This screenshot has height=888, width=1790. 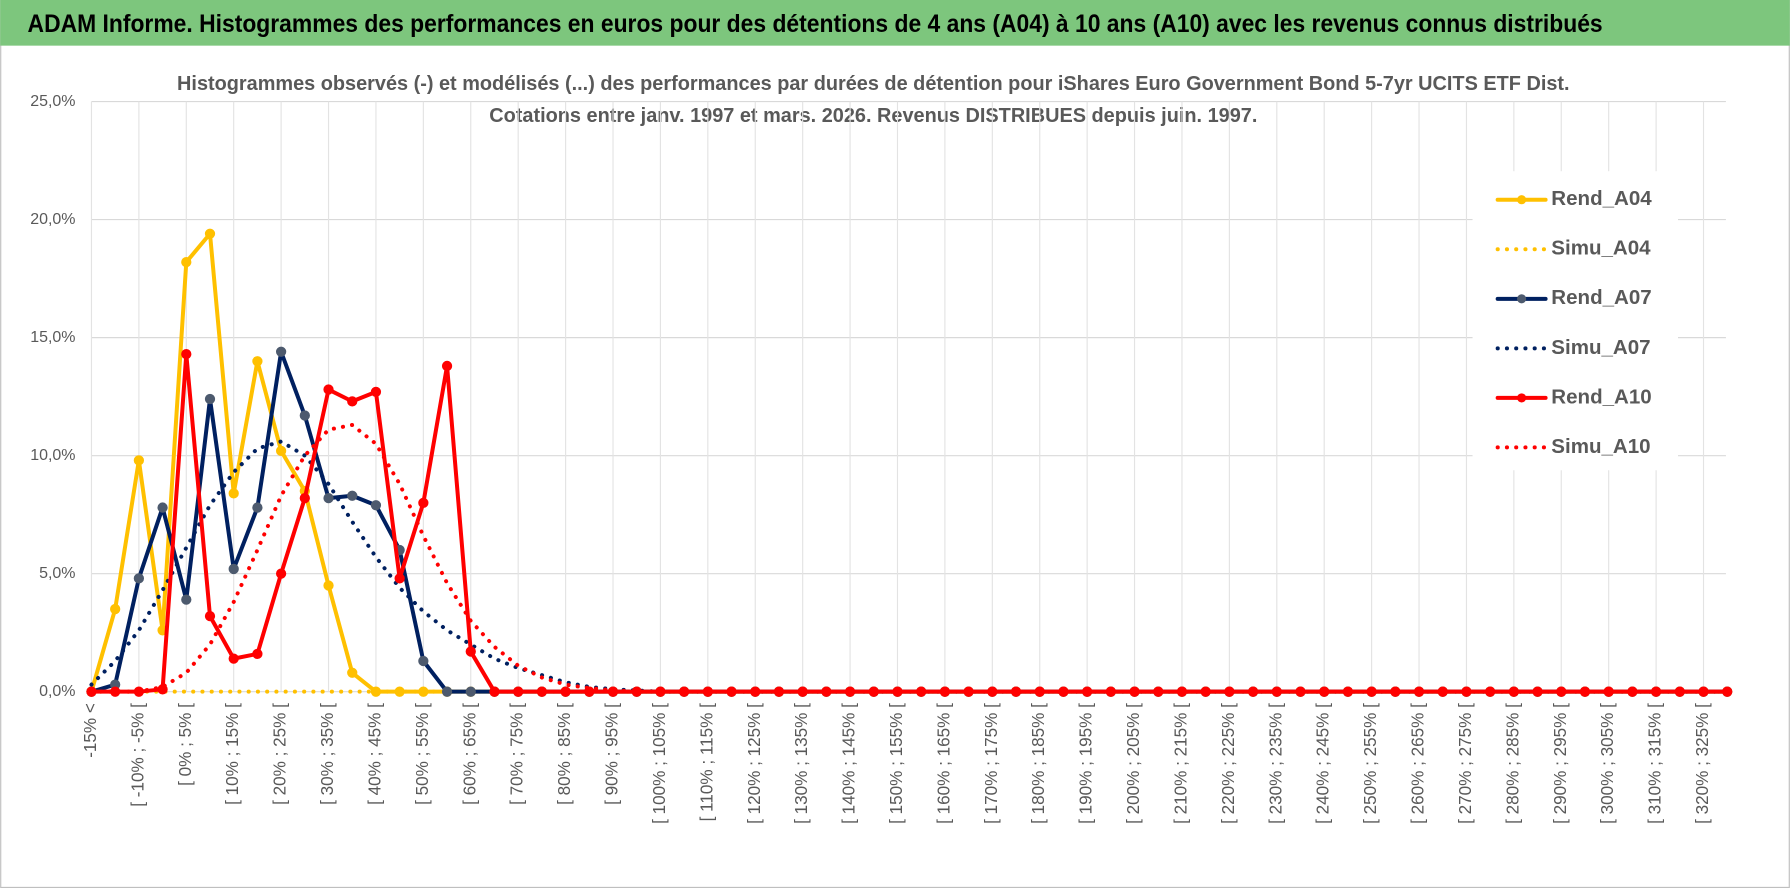 I want to click on x-tick-label: [ 160% ; 165% [, so click(x=943, y=763).